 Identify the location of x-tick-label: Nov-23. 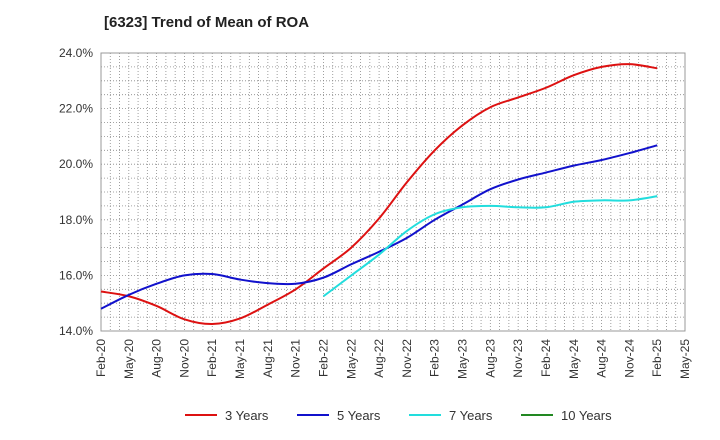
(518, 358).